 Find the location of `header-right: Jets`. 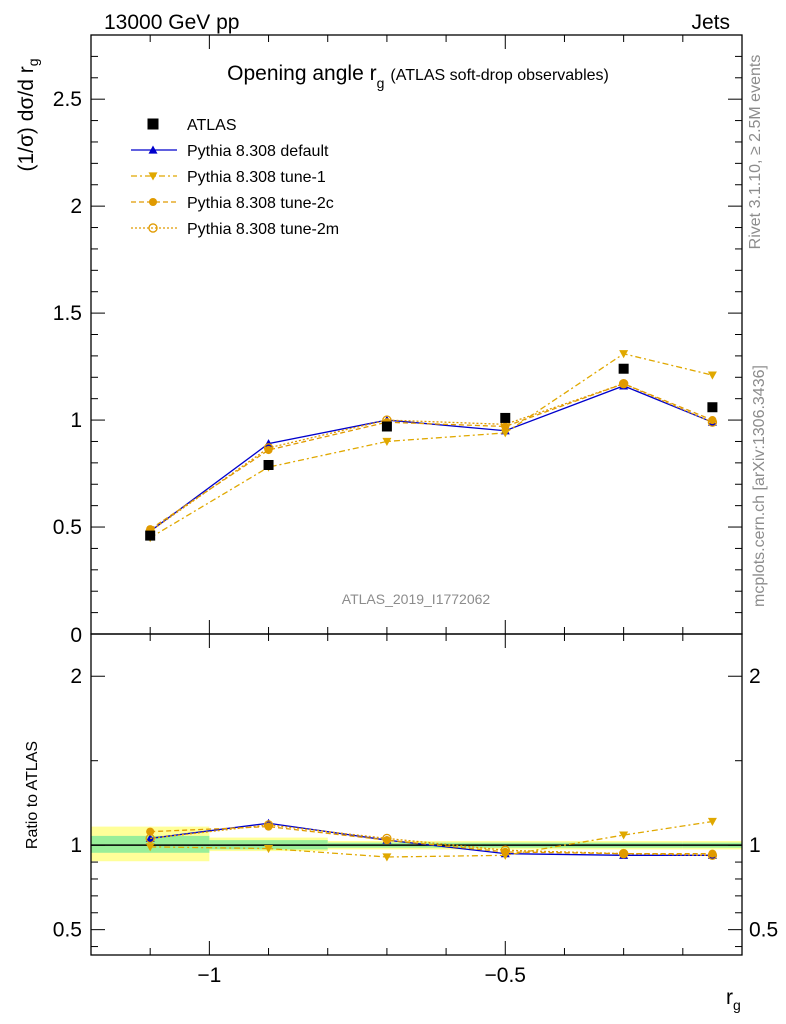

header-right: Jets is located at coordinates (710, 22).